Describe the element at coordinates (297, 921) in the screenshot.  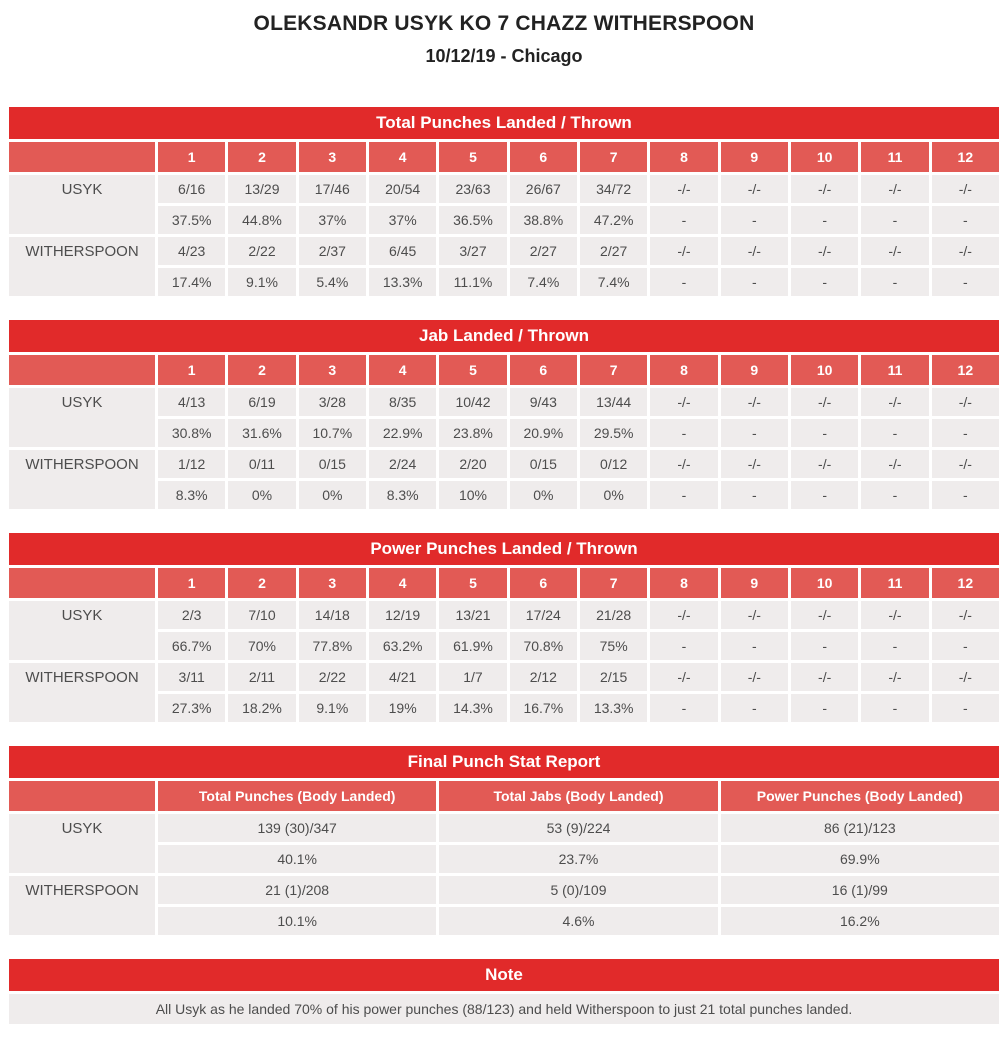
I see `final-pct-cell: 10.1%` at that location.